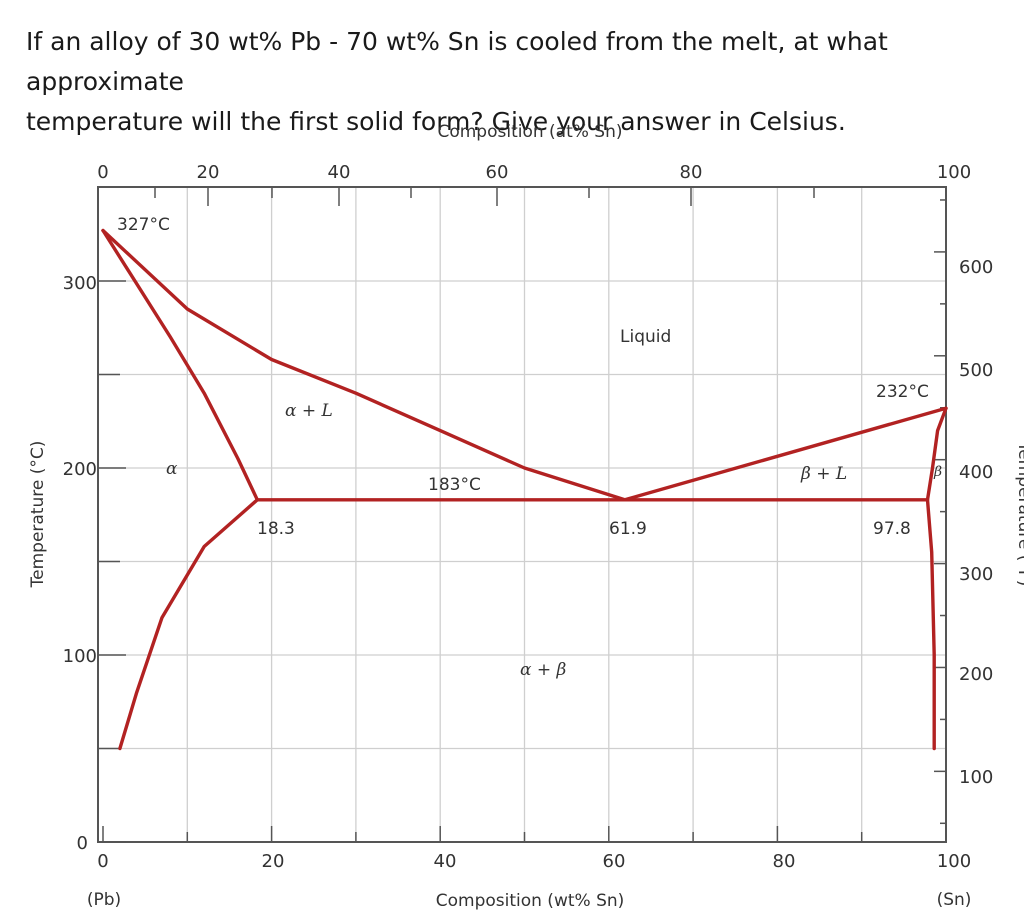 Image resolution: width=1024 pixels, height=916 pixels. I want to click on x-tick-label-0: 0, so click(102, 861).